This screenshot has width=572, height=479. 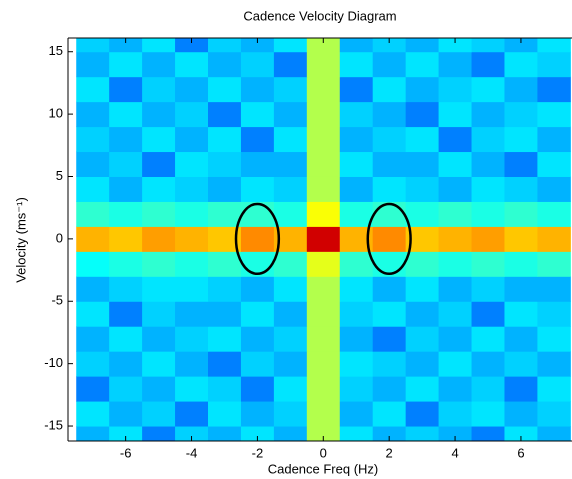 What do you see at coordinates (323, 452) in the screenshot?
I see `x-tick-label: 0` at bounding box center [323, 452].